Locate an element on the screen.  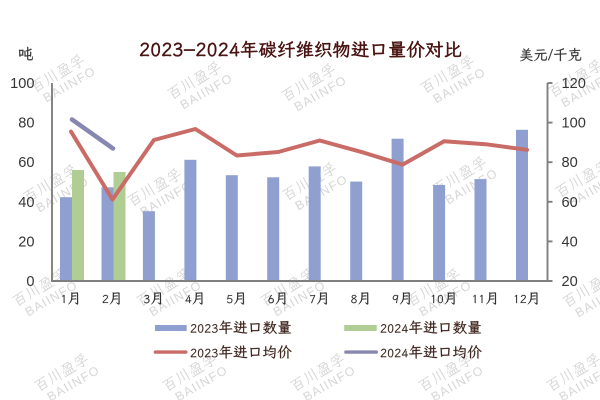
svg-text: 0 is located at coordinates (30, 282).